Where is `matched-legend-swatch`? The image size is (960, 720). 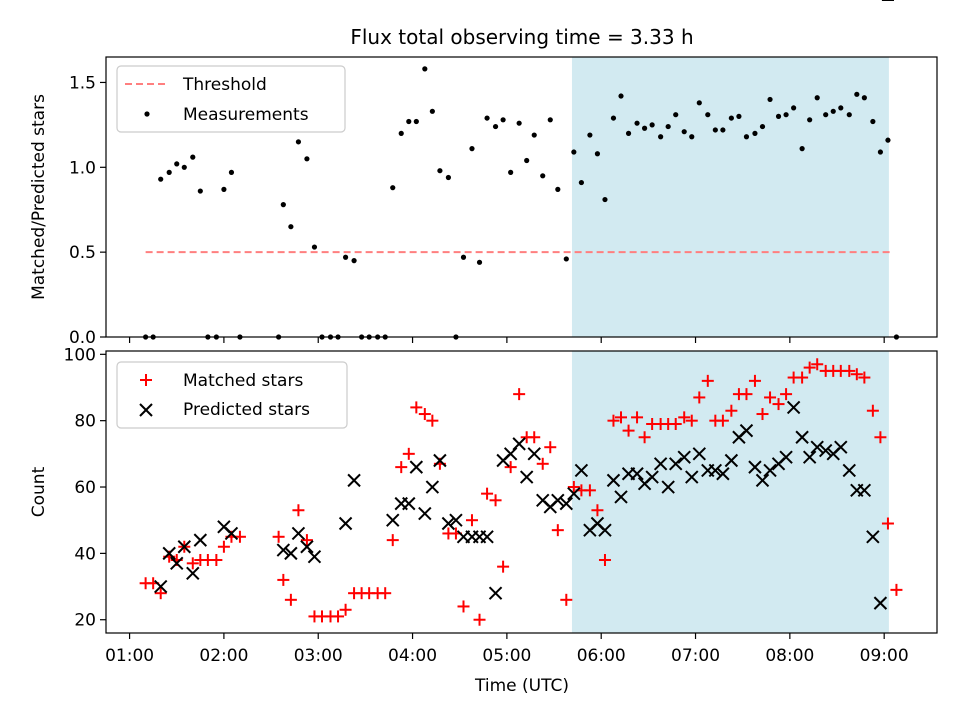
matched-legend-swatch is located at coordinates (146, 380).